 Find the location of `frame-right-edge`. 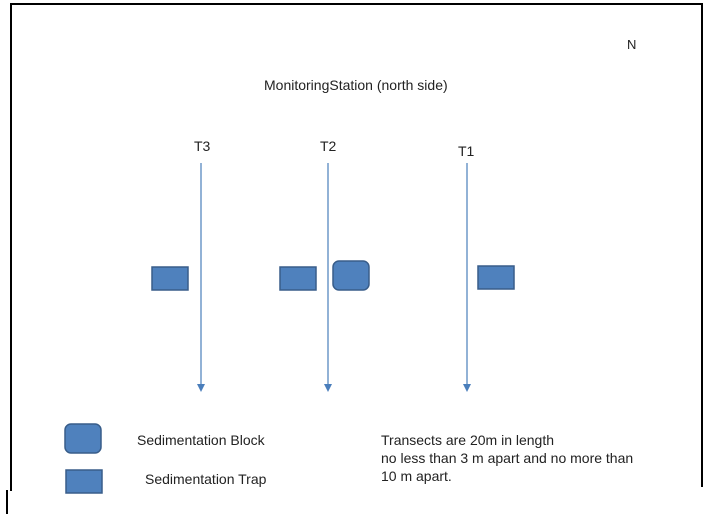

frame-right-edge is located at coordinates (702, 245).